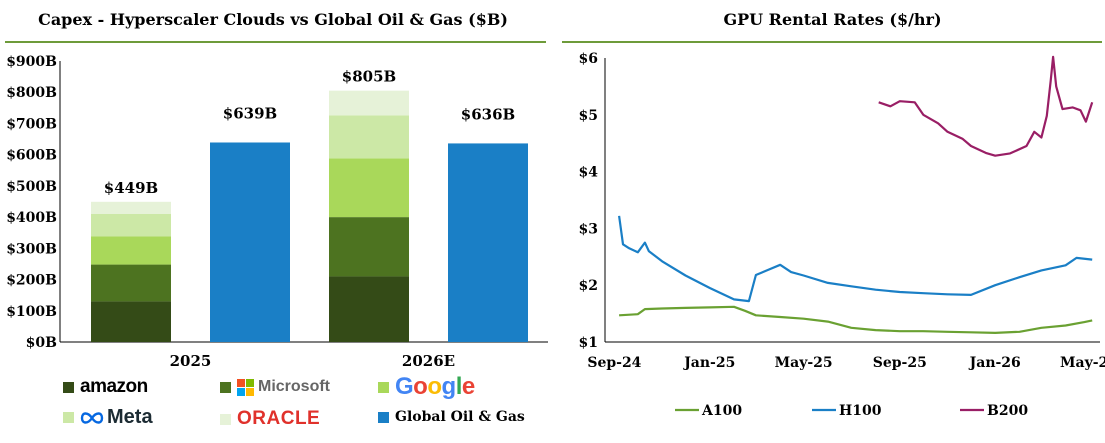  What do you see at coordinates (588, 229) in the screenshot?
I see `gpu-y-tick-label: $3` at bounding box center [588, 229].